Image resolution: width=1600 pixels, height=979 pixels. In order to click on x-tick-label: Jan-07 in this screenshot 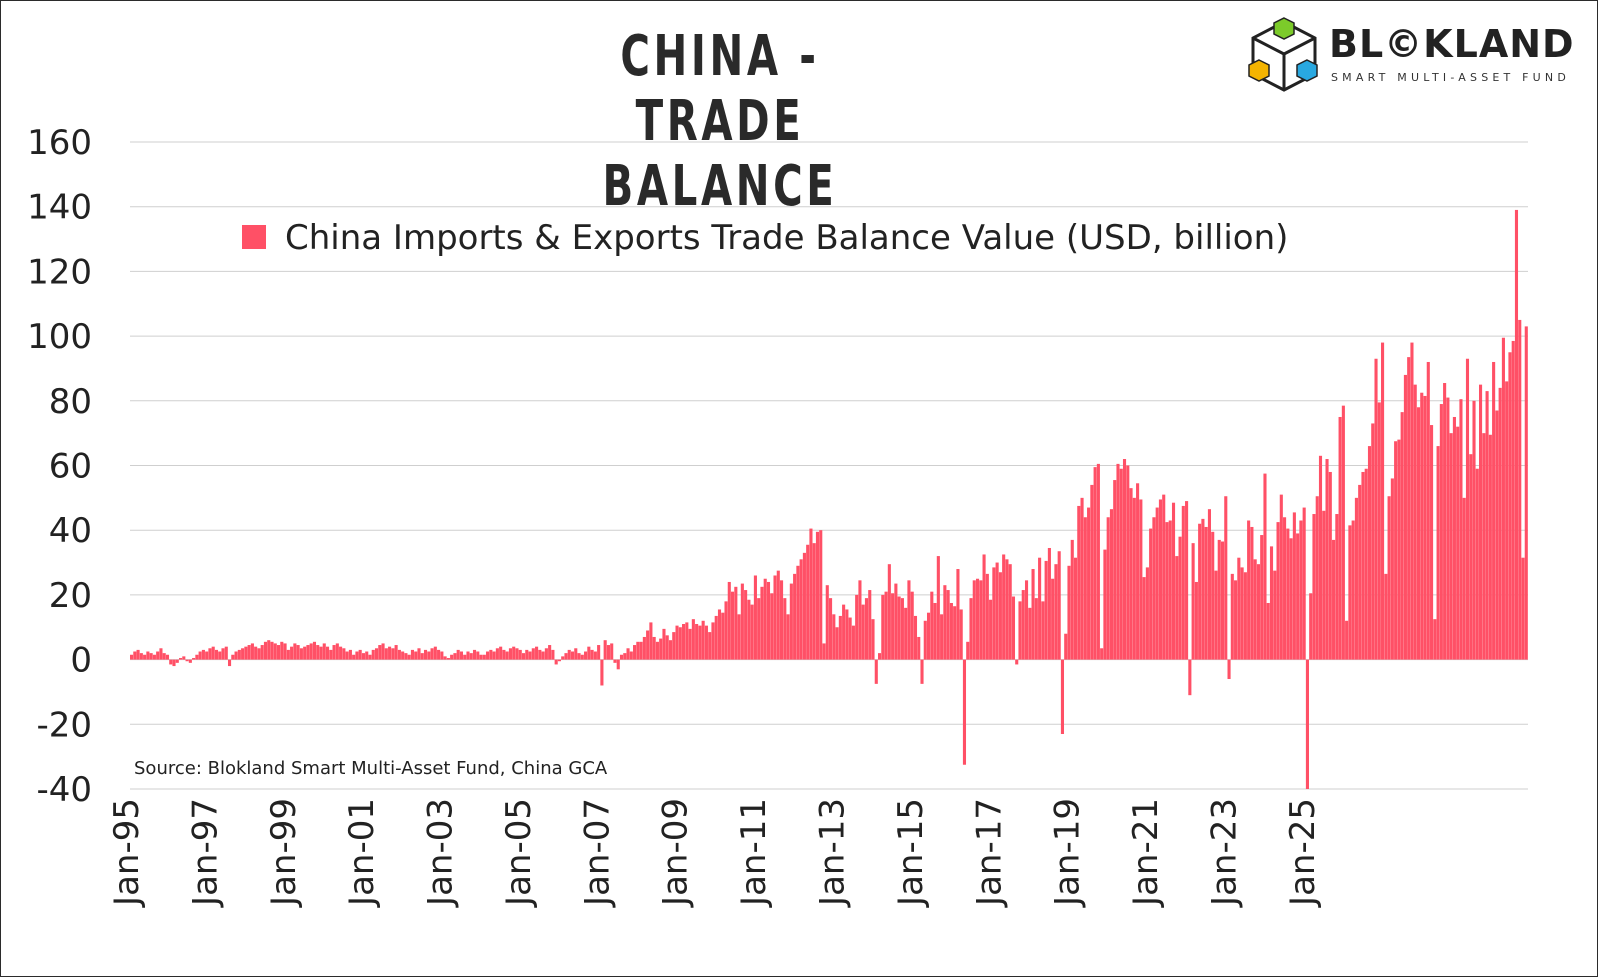, I will do `click(597, 853)`.